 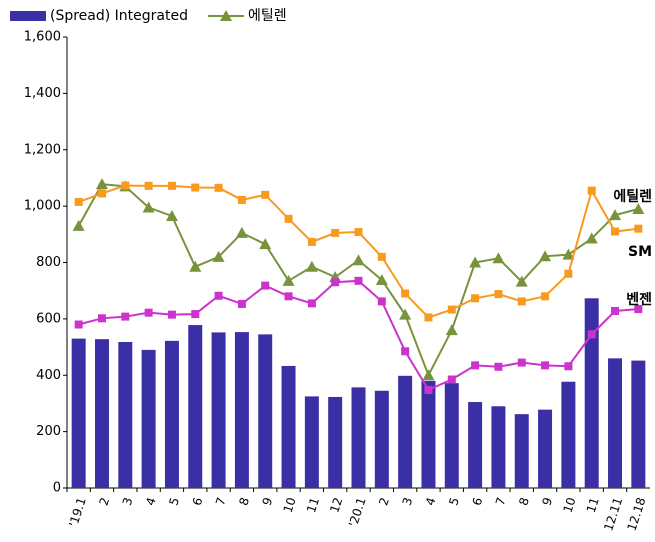 I want to click on legend-label: (Spread) Integrated, so click(x=119, y=16).